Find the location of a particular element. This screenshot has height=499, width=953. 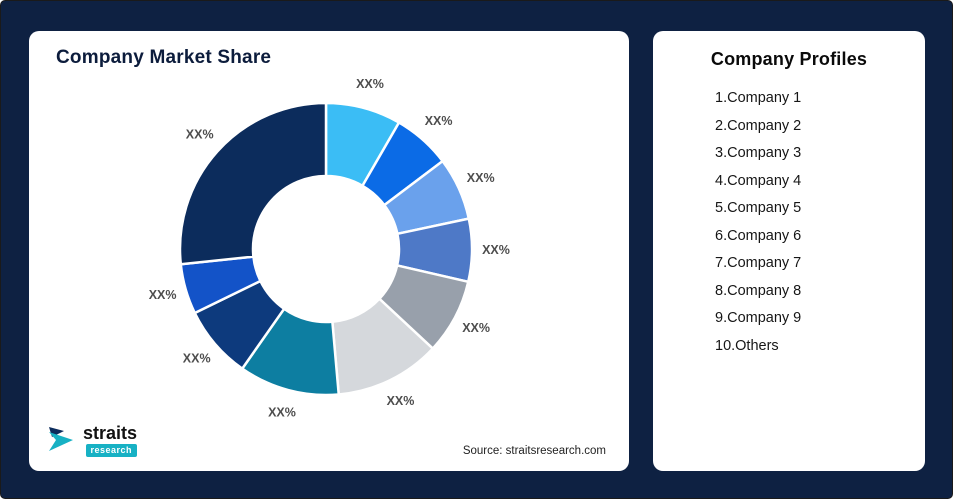

logo-text: straits research is located at coordinates (110, 440).